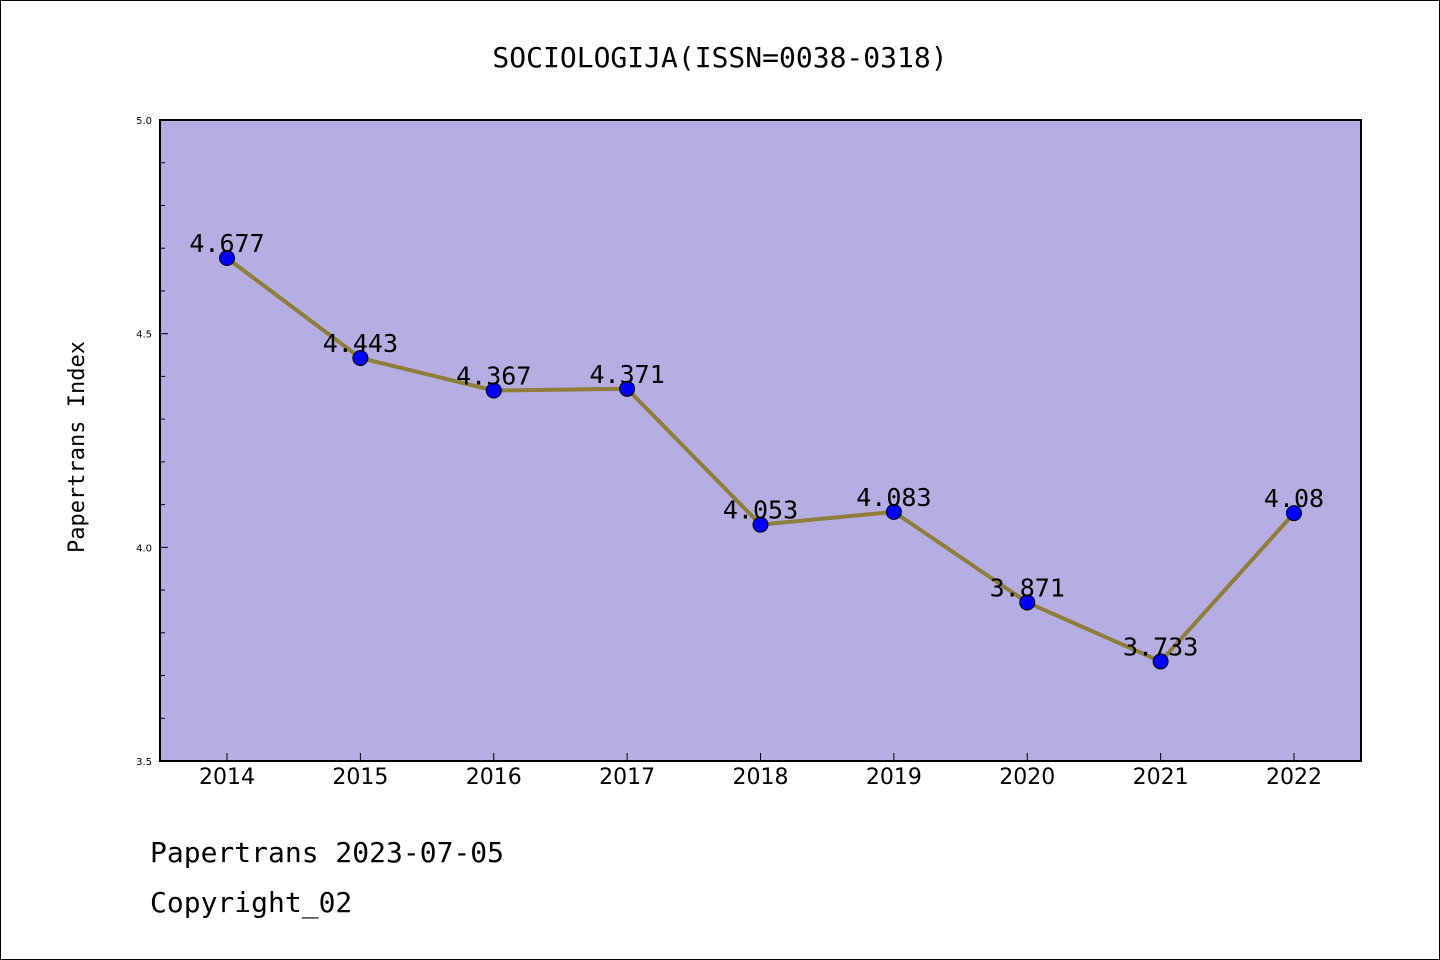  I want to click on x-tick-label: 2018, so click(761, 777).